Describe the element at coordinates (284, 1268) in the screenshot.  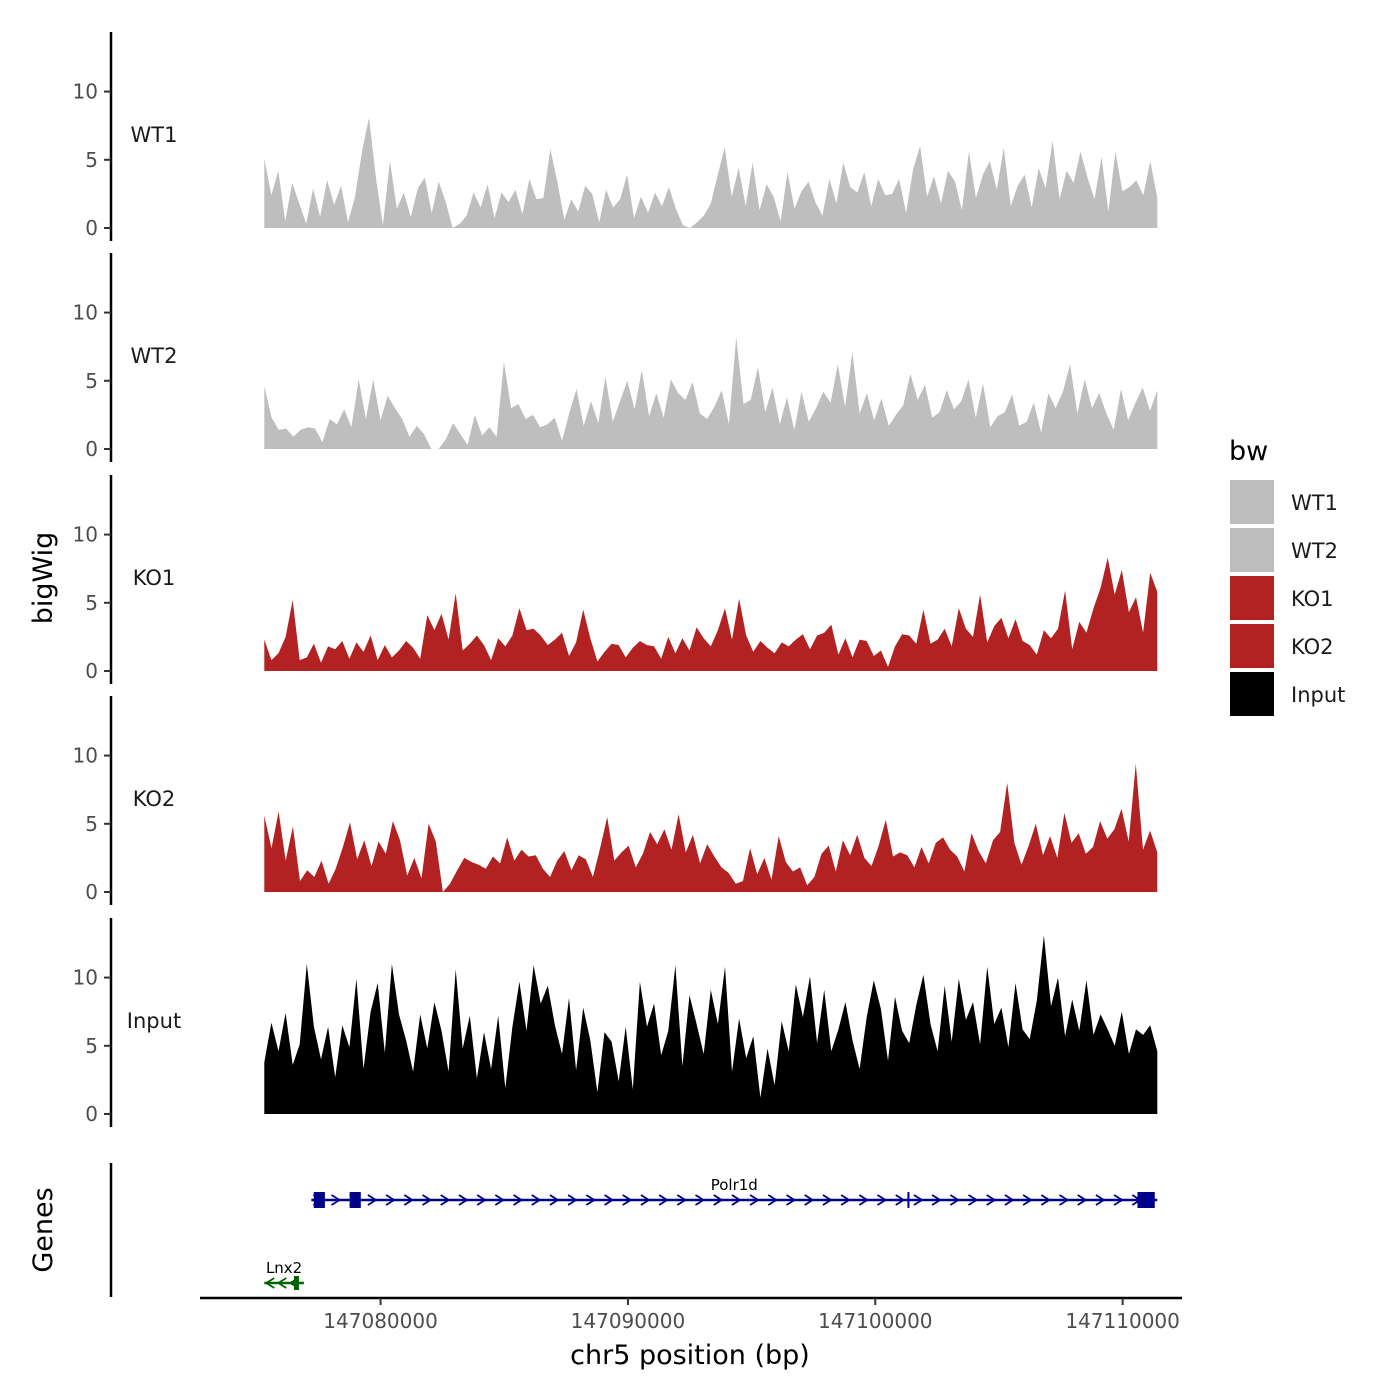
I see `gene-label-lnx2: Lnx2` at that location.